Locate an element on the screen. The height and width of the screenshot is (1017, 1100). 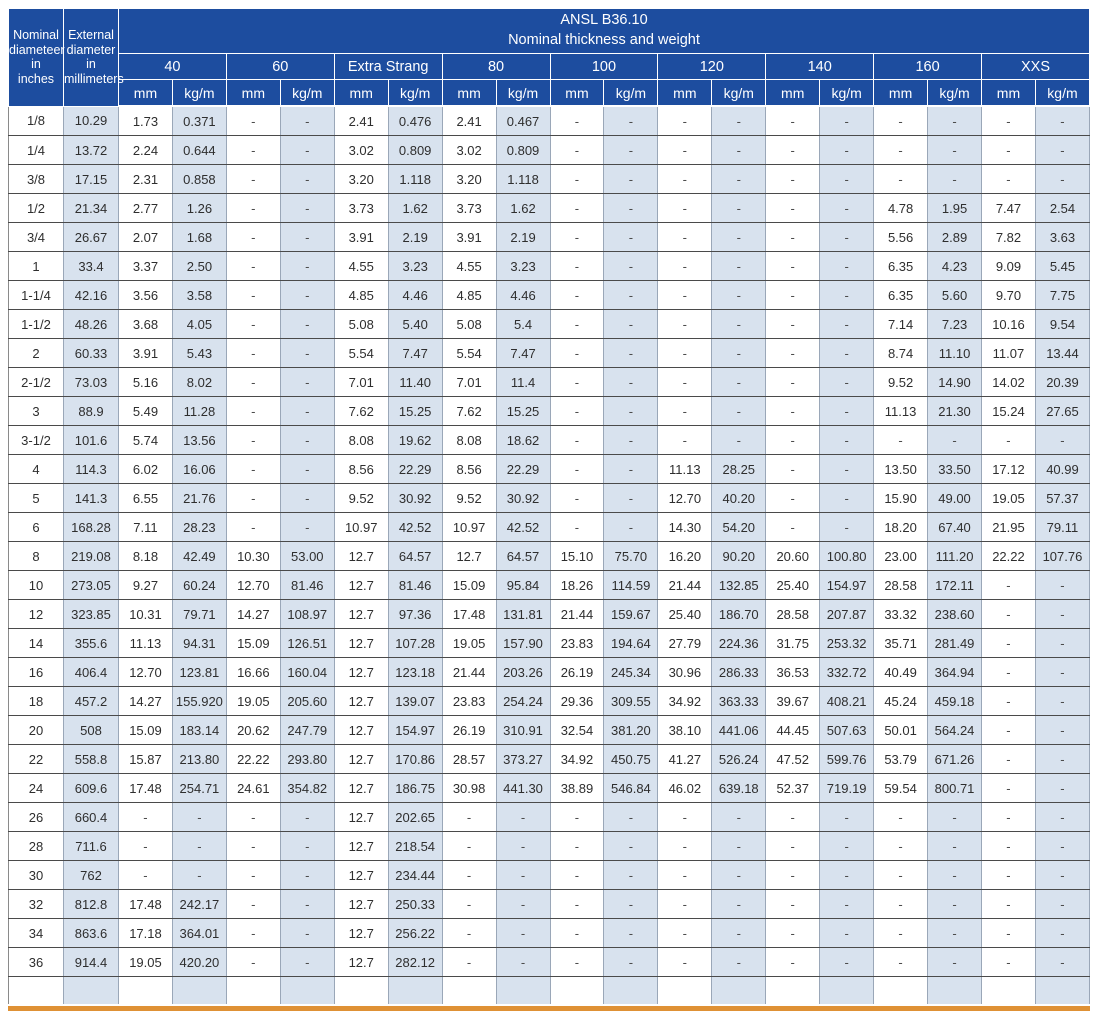
weight-kgm-cell: 224.36 is located at coordinates (739, 643).